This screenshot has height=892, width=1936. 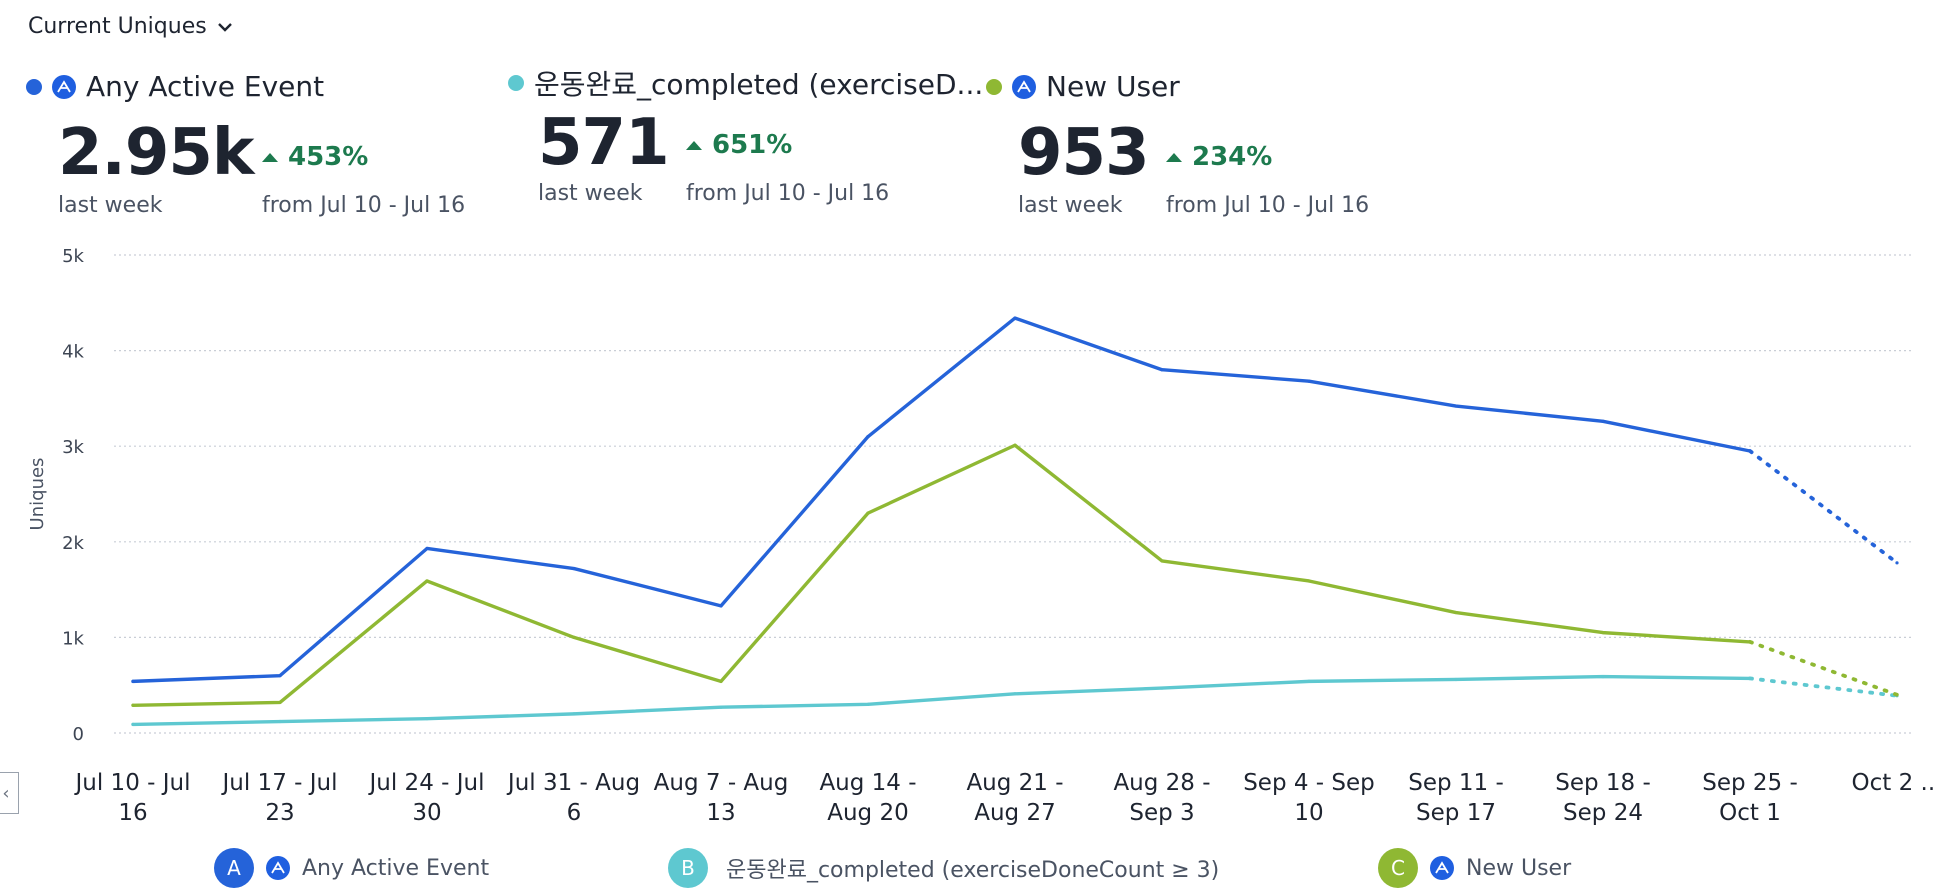 What do you see at coordinates (973, 870) in the screenshot?
I see `legend-label: 운동완료_completed (exerciseDoneCount ≥ 3)` at bounding box center [973, 870].